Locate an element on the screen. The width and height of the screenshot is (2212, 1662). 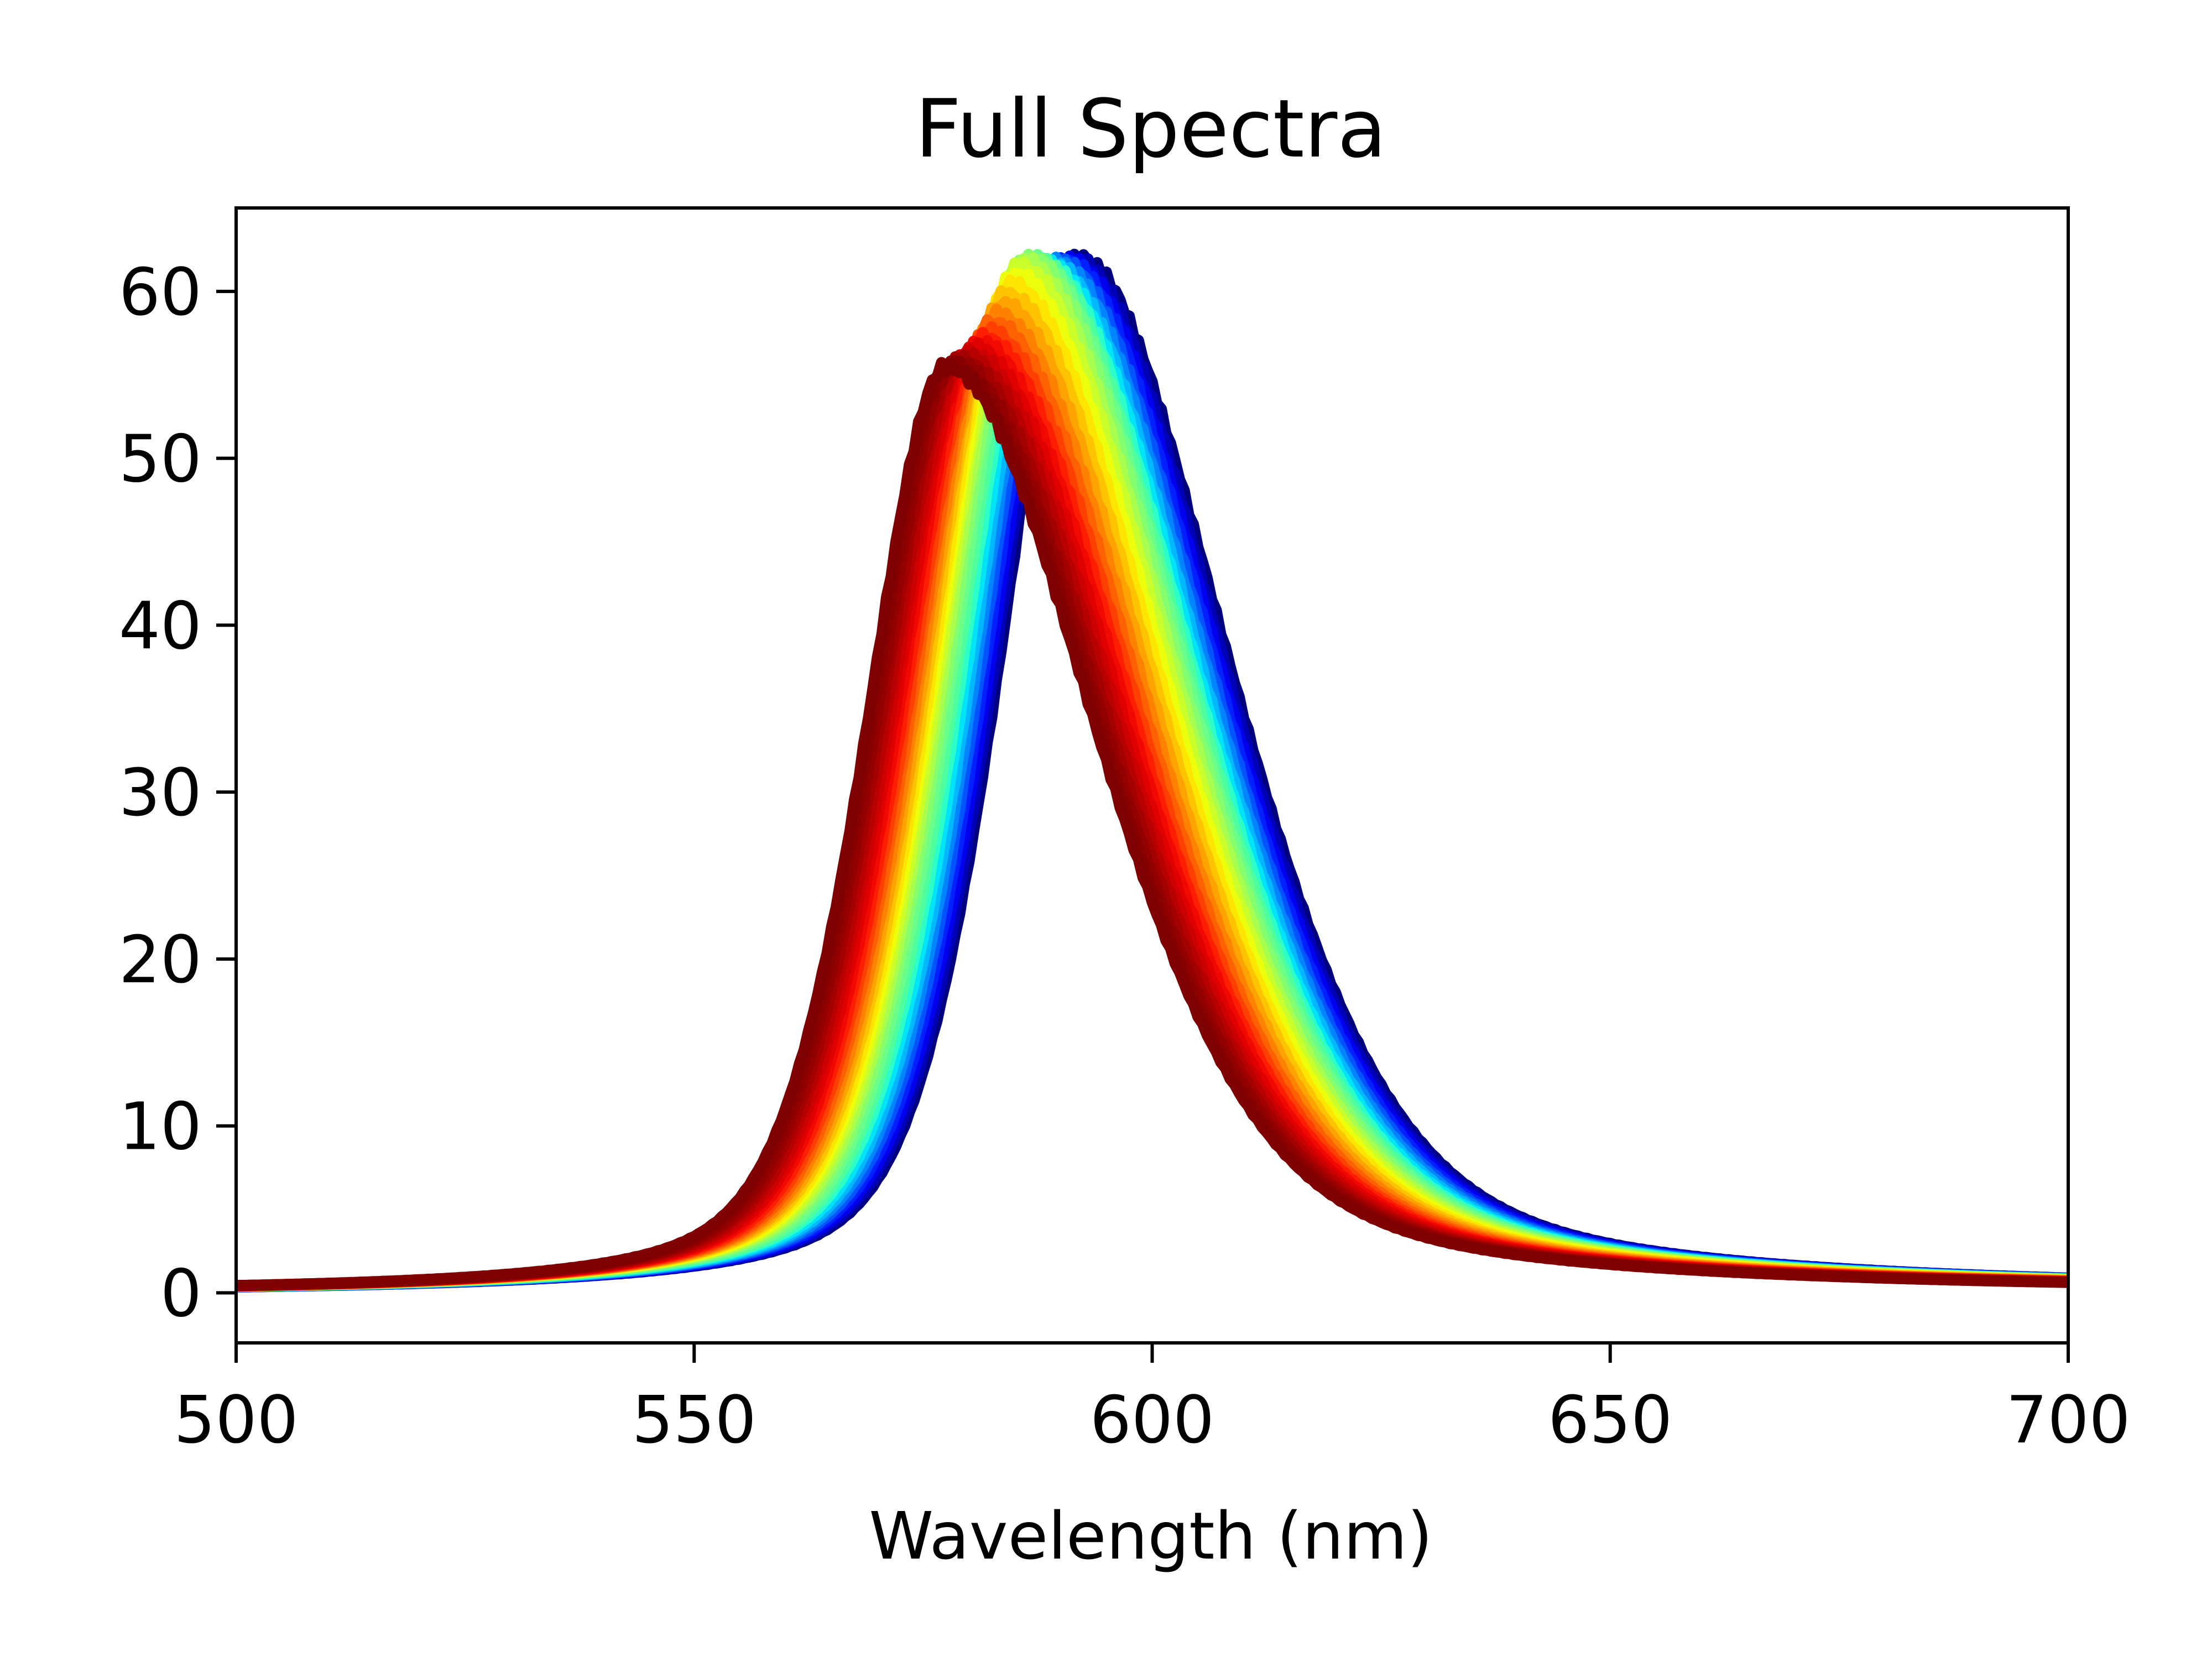
x-tick-label: 600 is located at coordinates (1152, 1420).